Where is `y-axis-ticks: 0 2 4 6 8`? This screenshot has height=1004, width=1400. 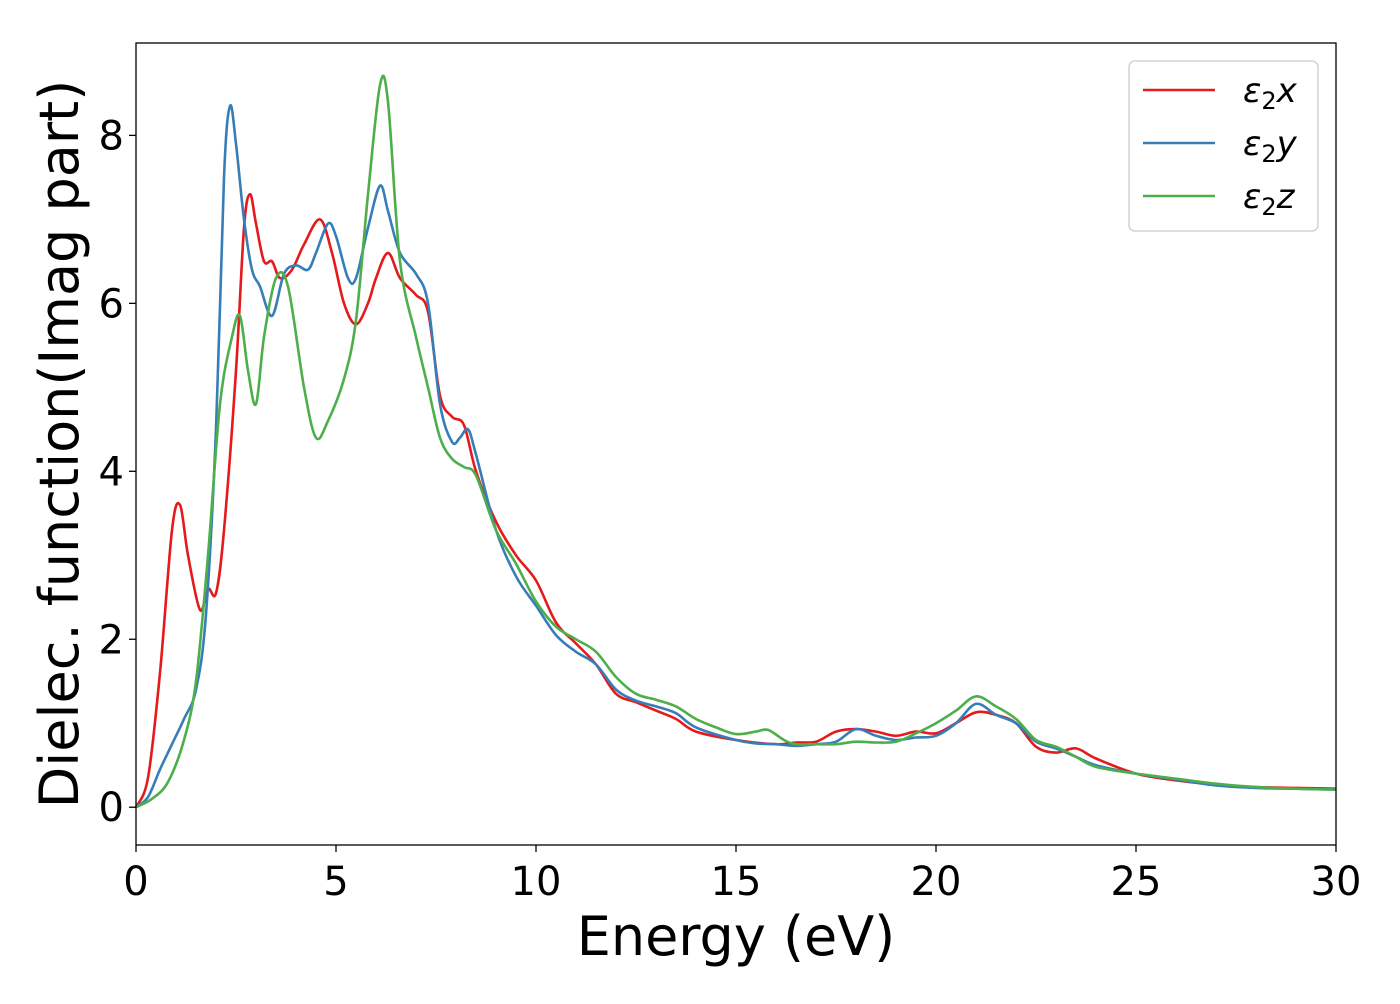
y-axis-ticks: 0 2 4 6 8 is located at coordinates (117, 472).